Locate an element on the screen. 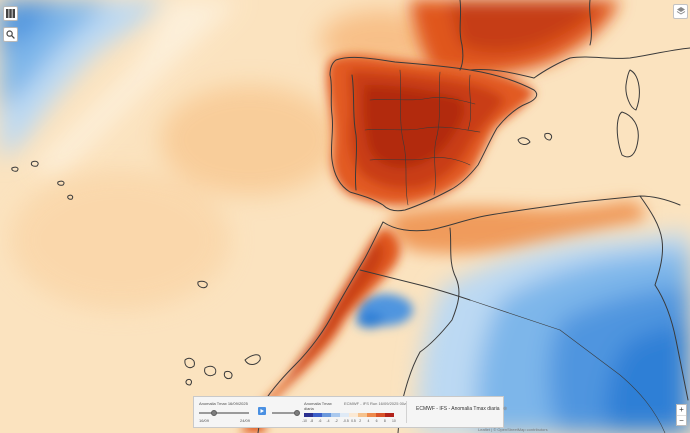 The height and width of the screenshot is (433, 690). layer-name-text: ECMWF - IFS - Anomalia Tmax diaria is located at coordinates (458, 409).